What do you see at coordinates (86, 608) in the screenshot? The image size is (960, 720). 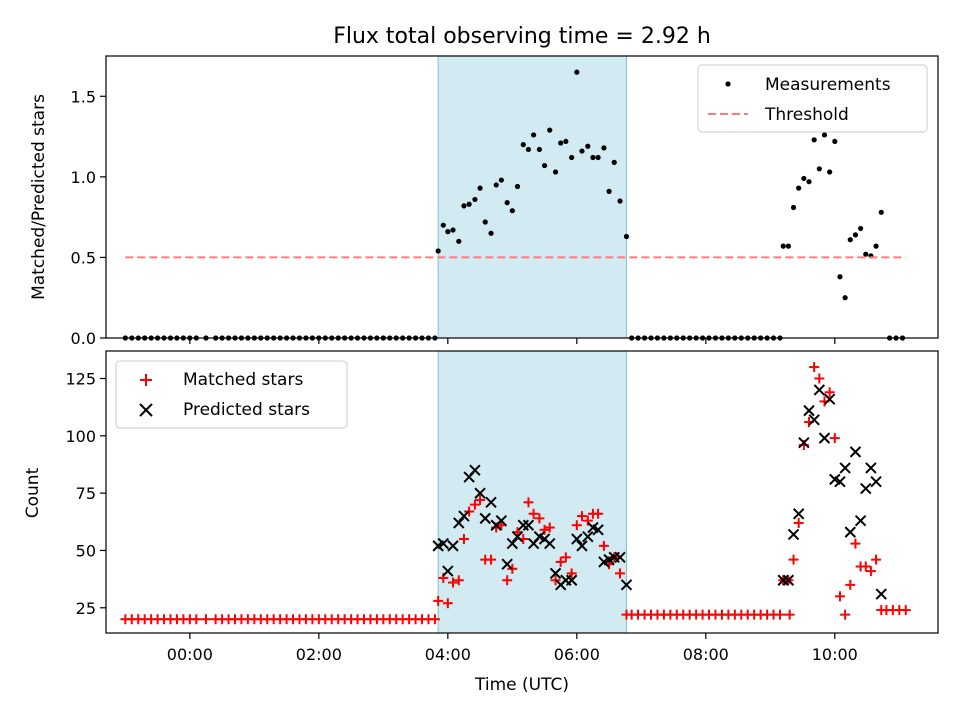 I see `bottom-y-tick-label: 25` at bounding box center [86, 608].